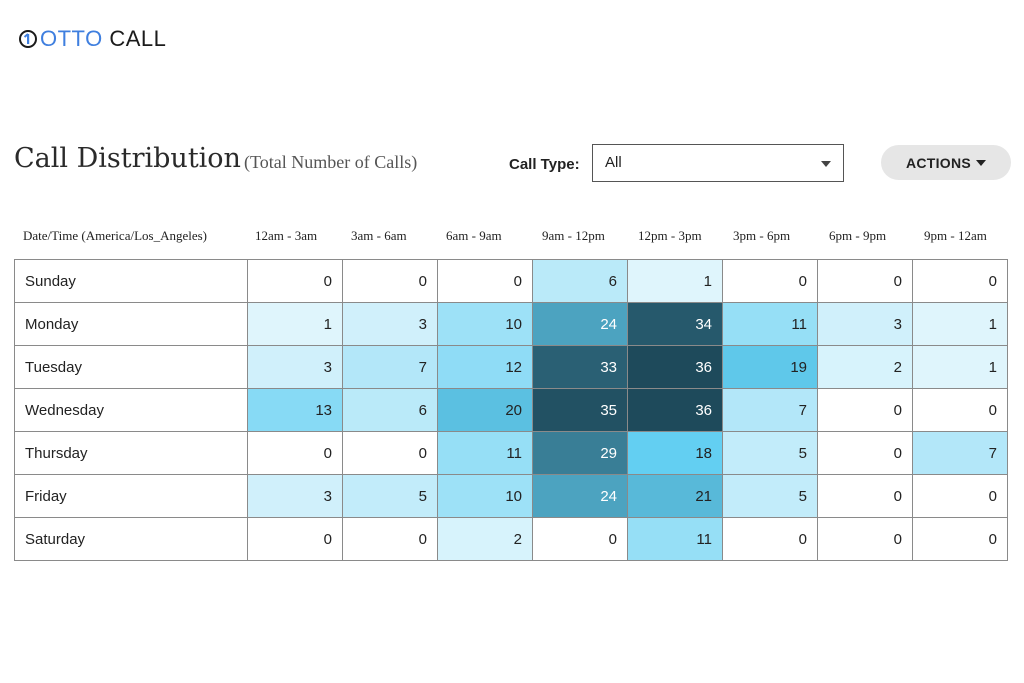 The height and width of the screenshot is (683, 1024). Describe the element at coordinates (28, 39) in the screenshot. I see `otto-logo-icon` at that location.